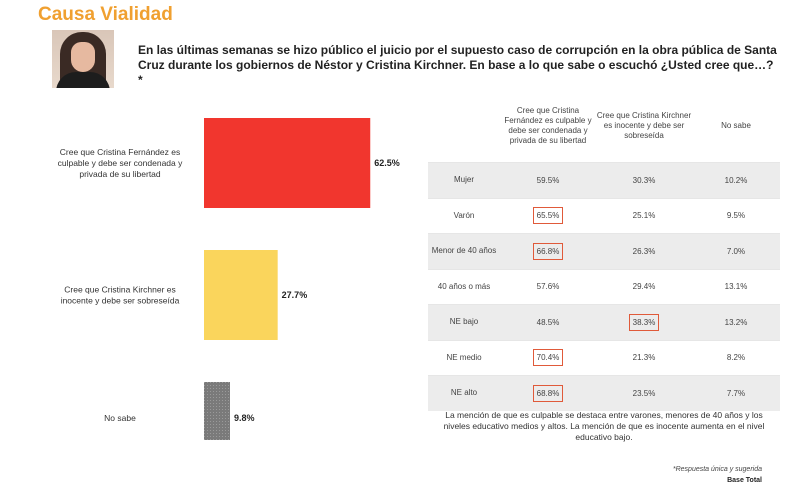 This screenshot has height=489, width=800. Describe the element at coordinates (644, 358) in the screenshot. I see `table-cell: 21.3%` at that location.